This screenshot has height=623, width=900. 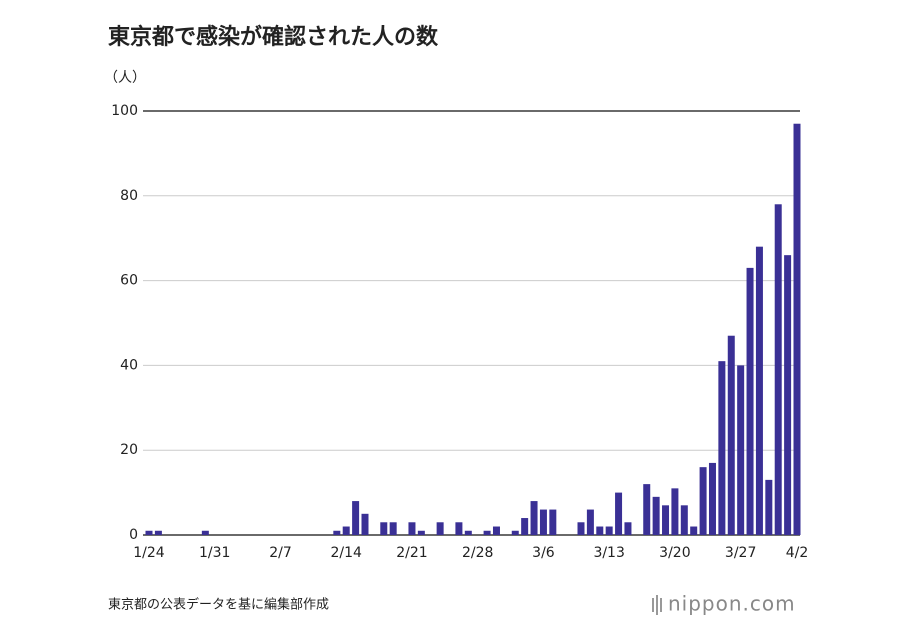 I want to click on y-unit: （人）, so click(x=125, y=78).